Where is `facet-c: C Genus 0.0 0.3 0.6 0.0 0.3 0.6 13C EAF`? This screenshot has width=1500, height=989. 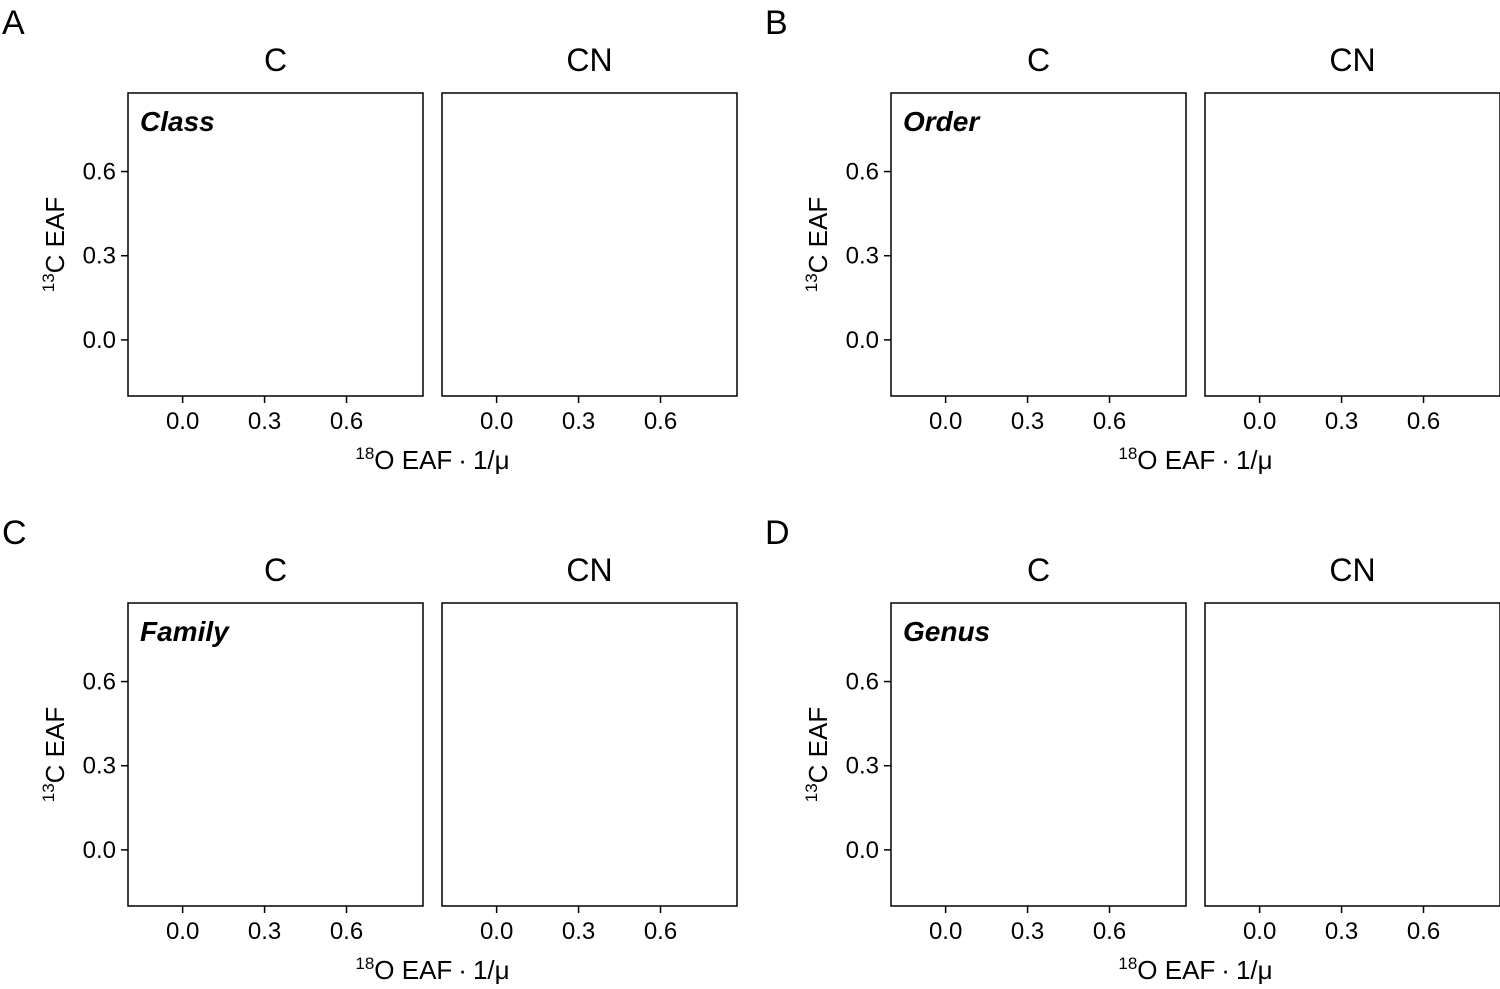 facet-c: C Genus 0.0 0.3 0.6 0.0 0.3 0.6 13C EAF is located at coordinates (1000, 748).